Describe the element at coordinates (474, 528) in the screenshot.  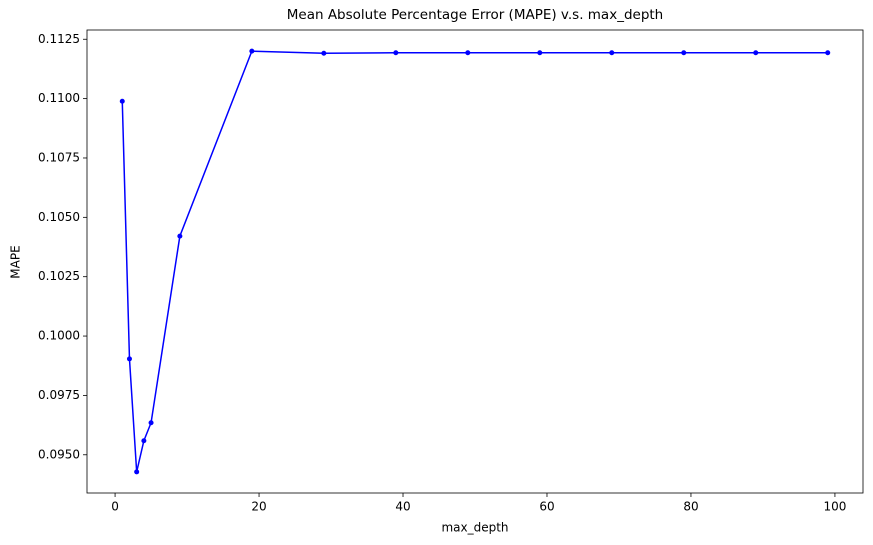
I see `x-axis-label: max_depth` at that location.